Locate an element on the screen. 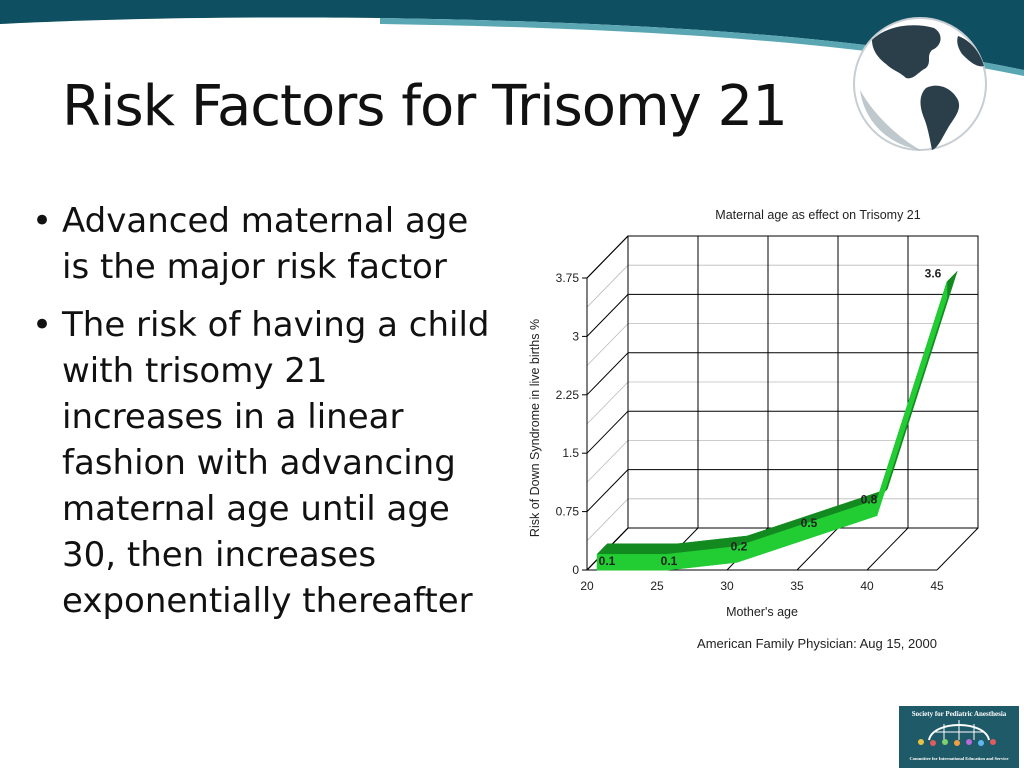 The height and width of the screenshot is (768, 1024). chart-series-line-top is located at coordinates (637, 549).